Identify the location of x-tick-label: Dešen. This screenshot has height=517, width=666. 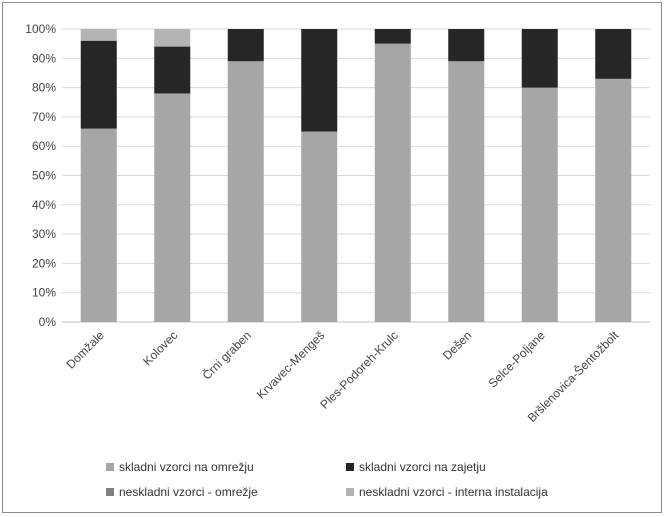
(457, 345).